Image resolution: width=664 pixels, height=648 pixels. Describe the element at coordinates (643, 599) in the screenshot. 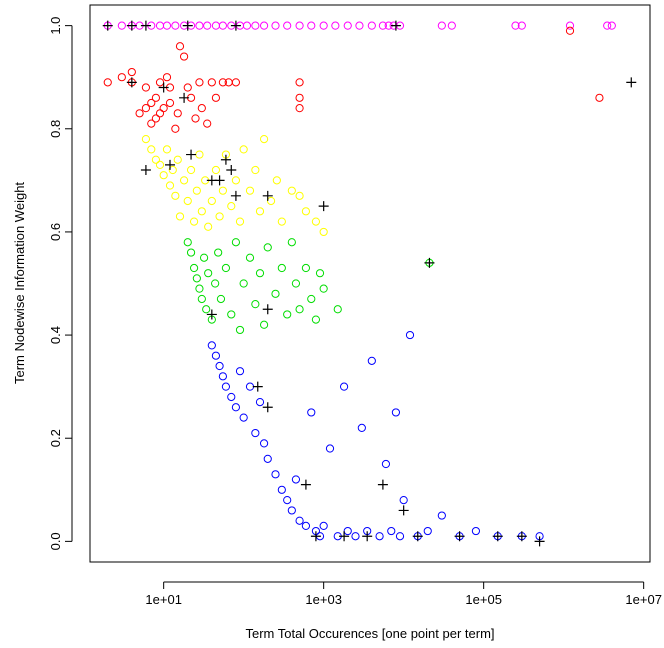

I see `x-tick-label: 1e+07` at that location.